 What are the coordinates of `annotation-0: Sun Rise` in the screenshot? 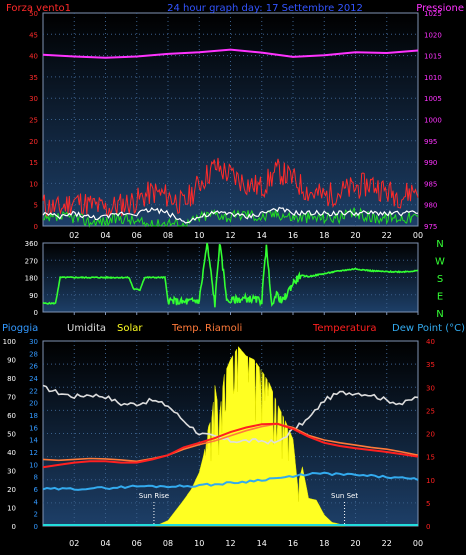 It's located at (154, 496).